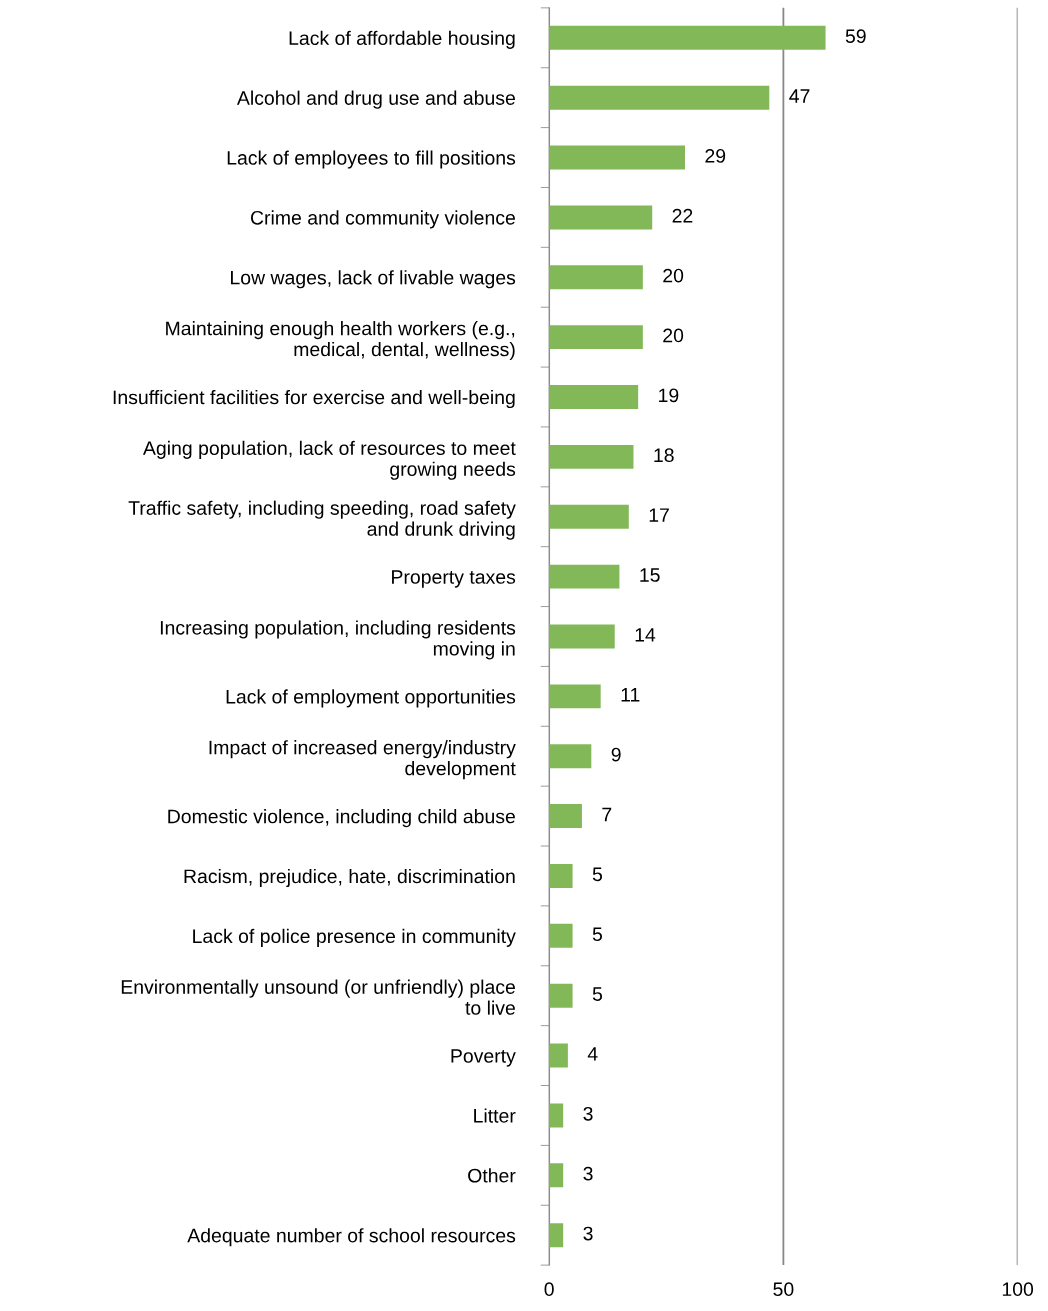 Image resolution: width=1048 pixels, height=1311 pixels. Describe the element at coordinates (549, 1289) in the screenshot. I see `x-tick-label: 0` at that location.